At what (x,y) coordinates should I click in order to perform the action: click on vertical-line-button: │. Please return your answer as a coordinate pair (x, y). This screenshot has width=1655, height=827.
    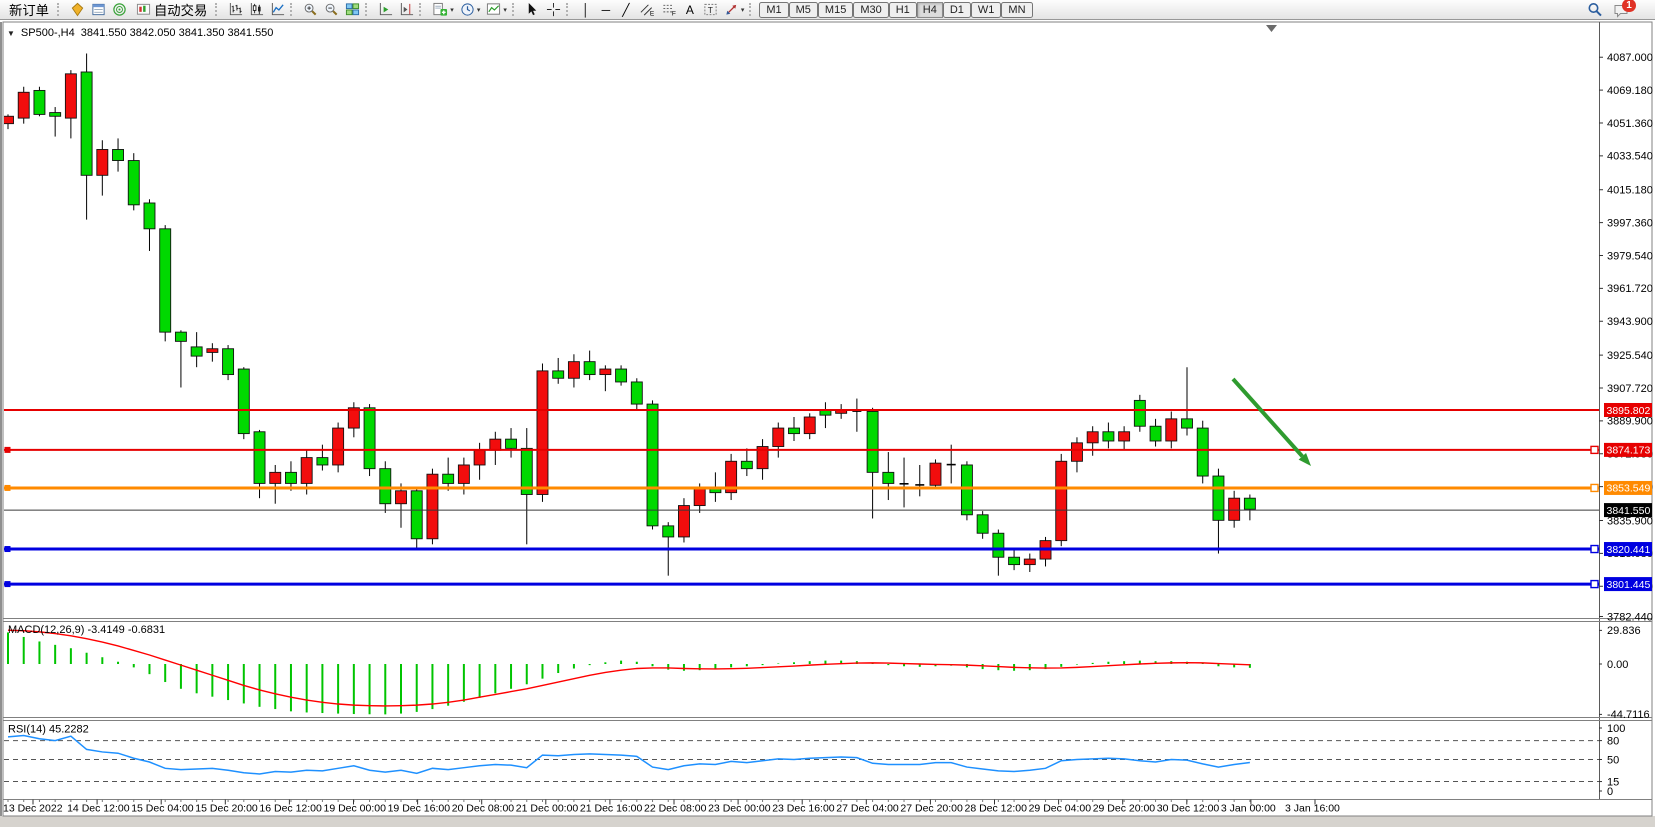
    Looking at the image, I should click on (586, 10).